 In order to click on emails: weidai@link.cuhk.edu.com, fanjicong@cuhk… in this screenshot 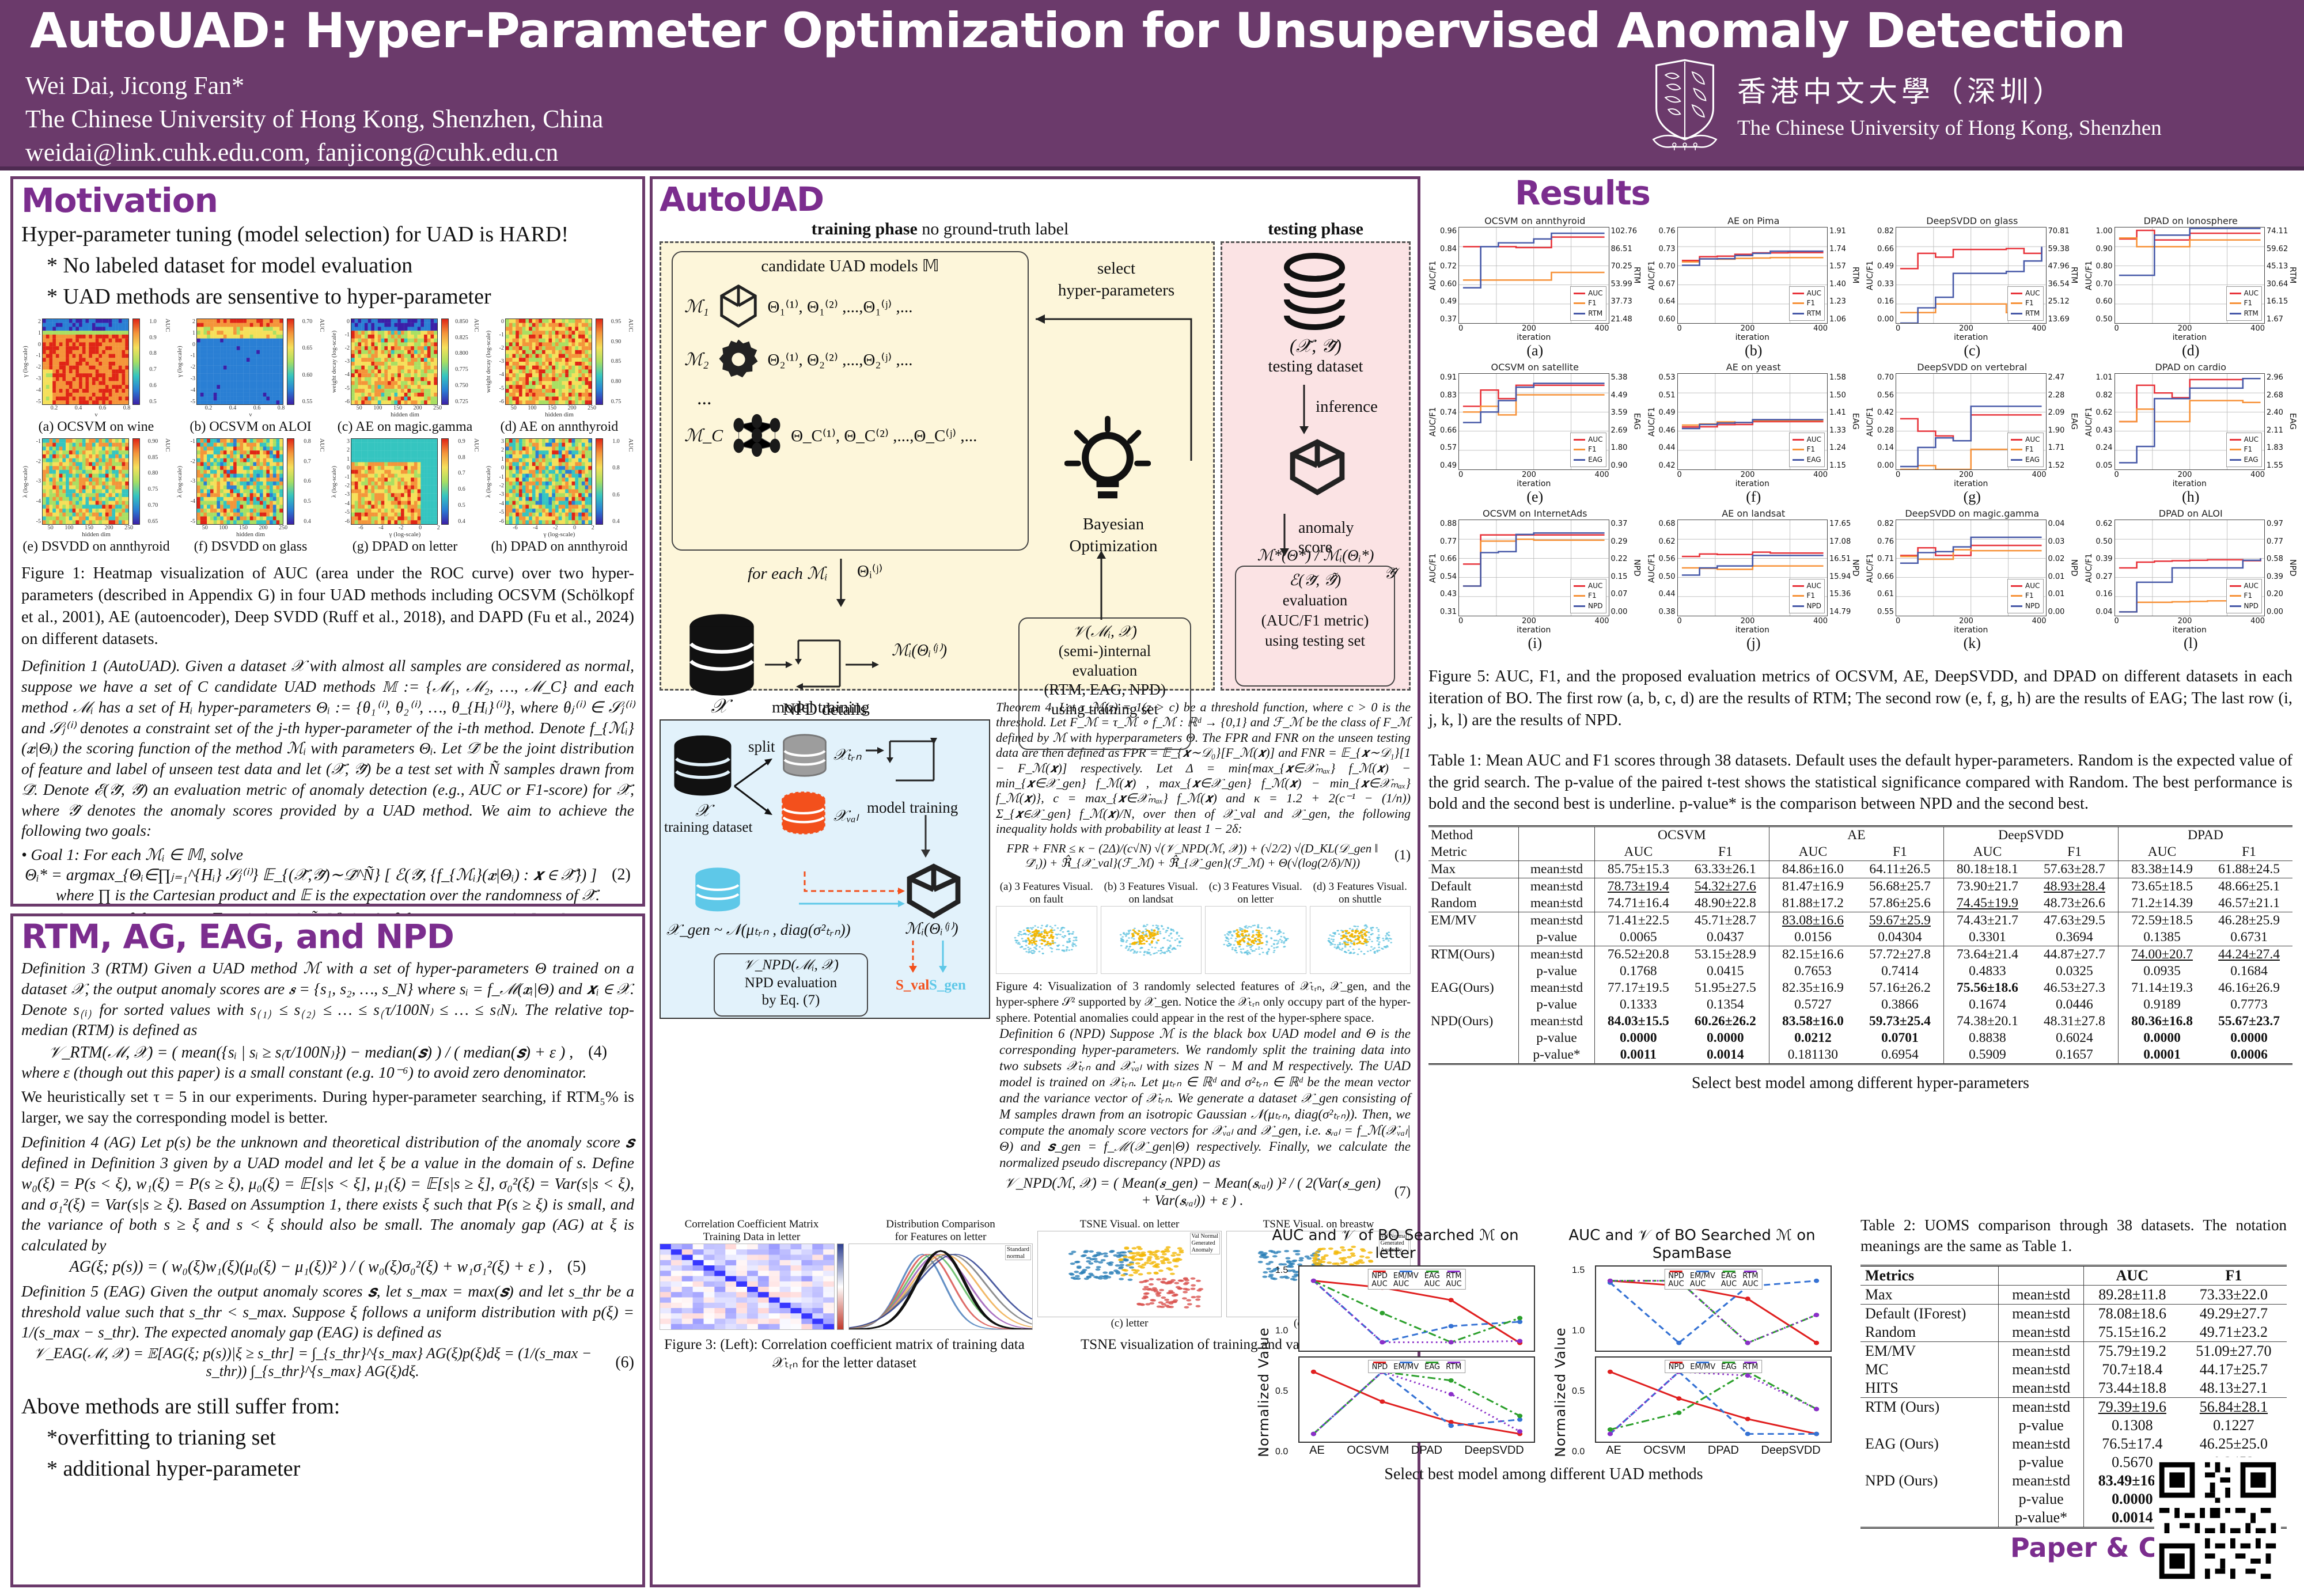, I will do `click(292, 152)`.